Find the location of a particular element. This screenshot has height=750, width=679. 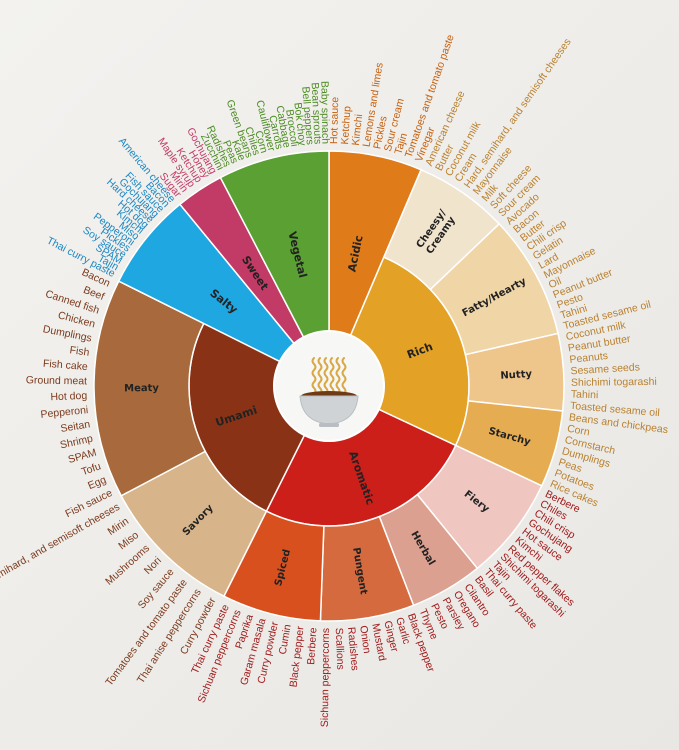

ingredient-label: Tahini is located at coordinates (585, 394).